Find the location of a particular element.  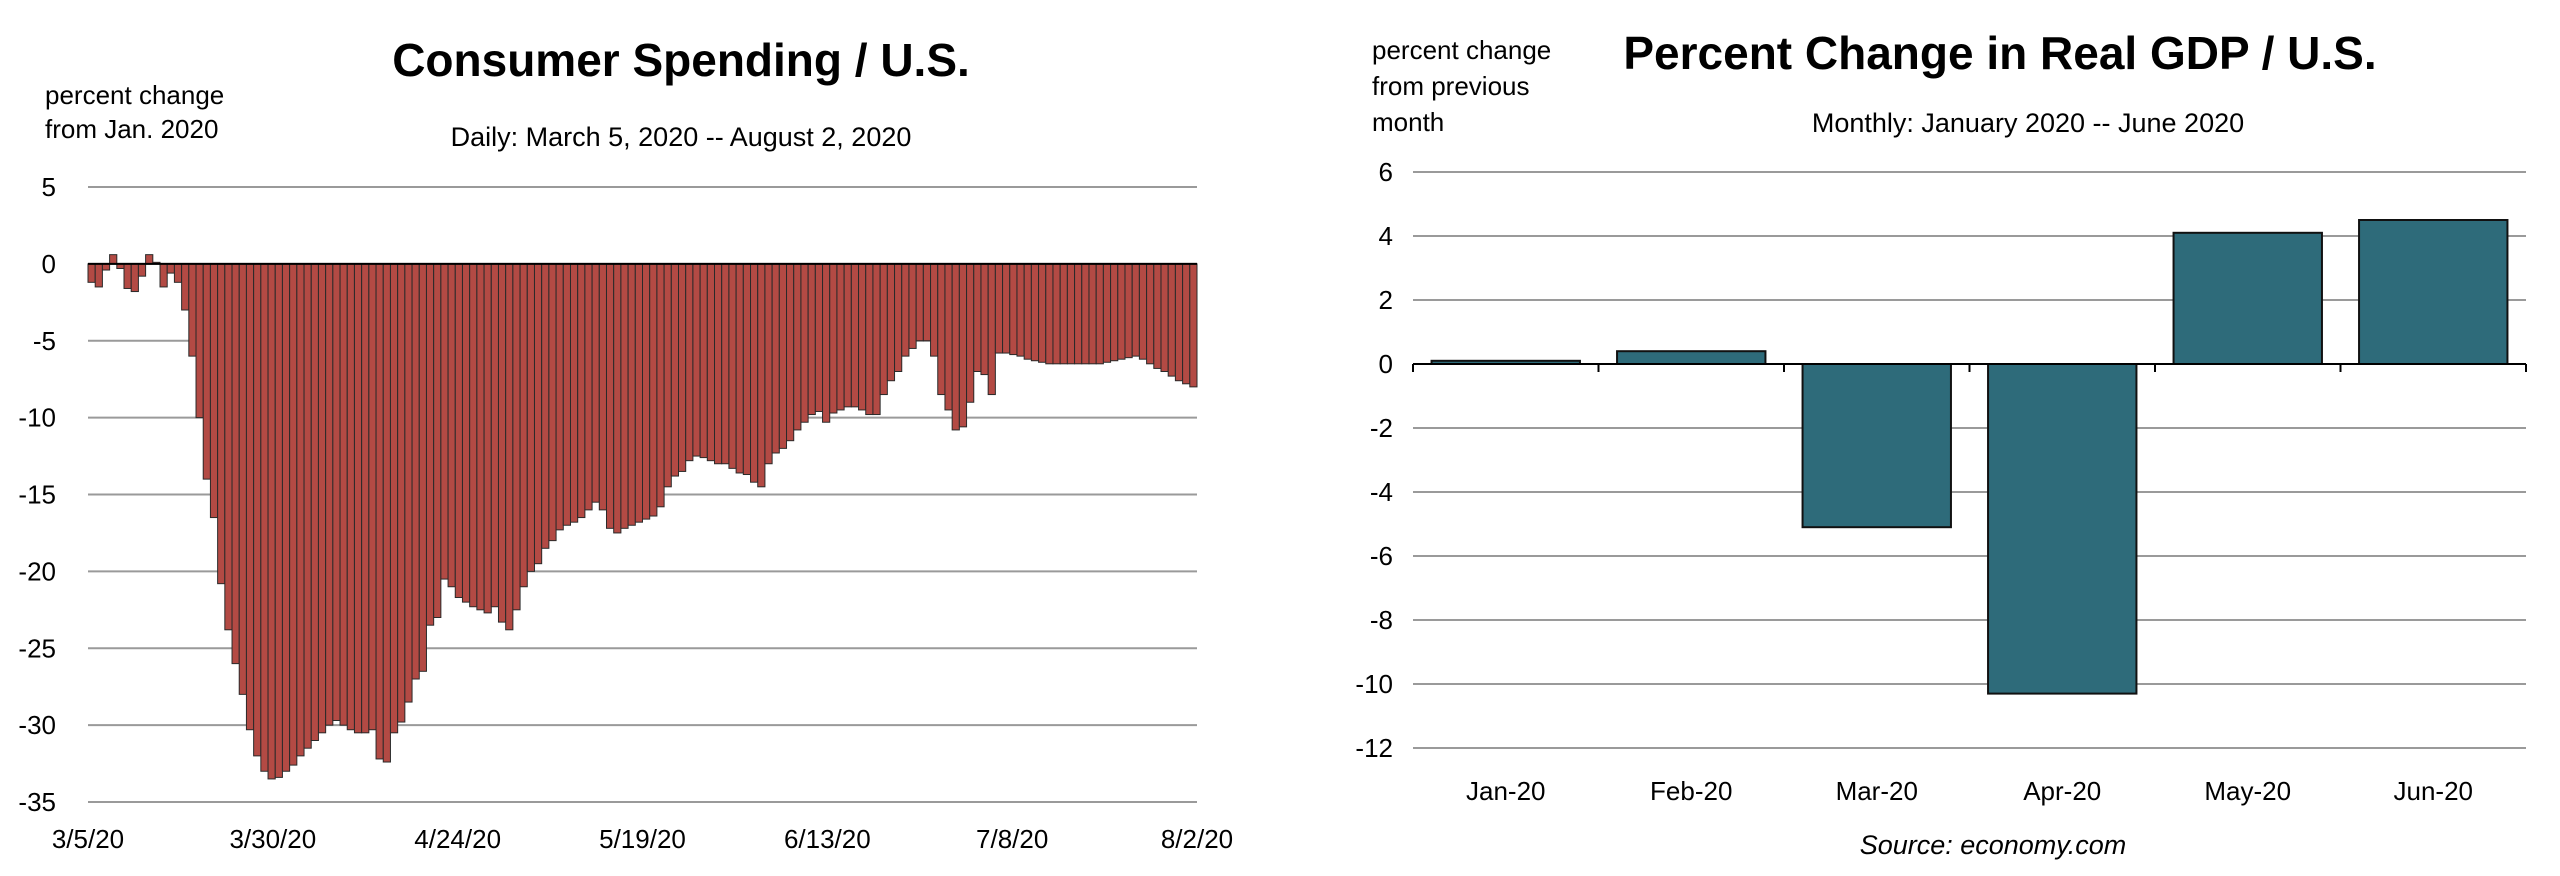

right-x-tick-label: Mar-20 is located at coordinates (1877, 791).